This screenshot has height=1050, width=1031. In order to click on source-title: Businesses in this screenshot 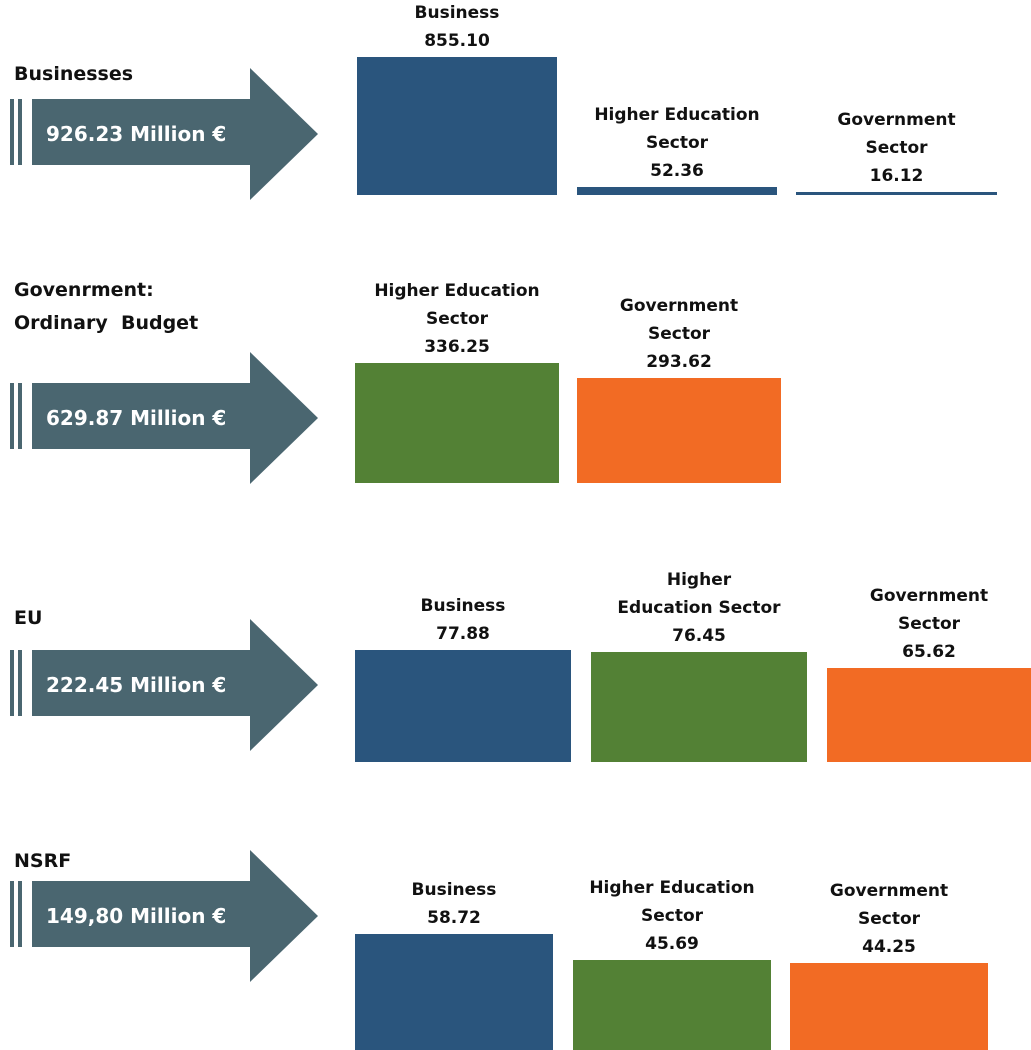, I will do `click(73, 74)`.